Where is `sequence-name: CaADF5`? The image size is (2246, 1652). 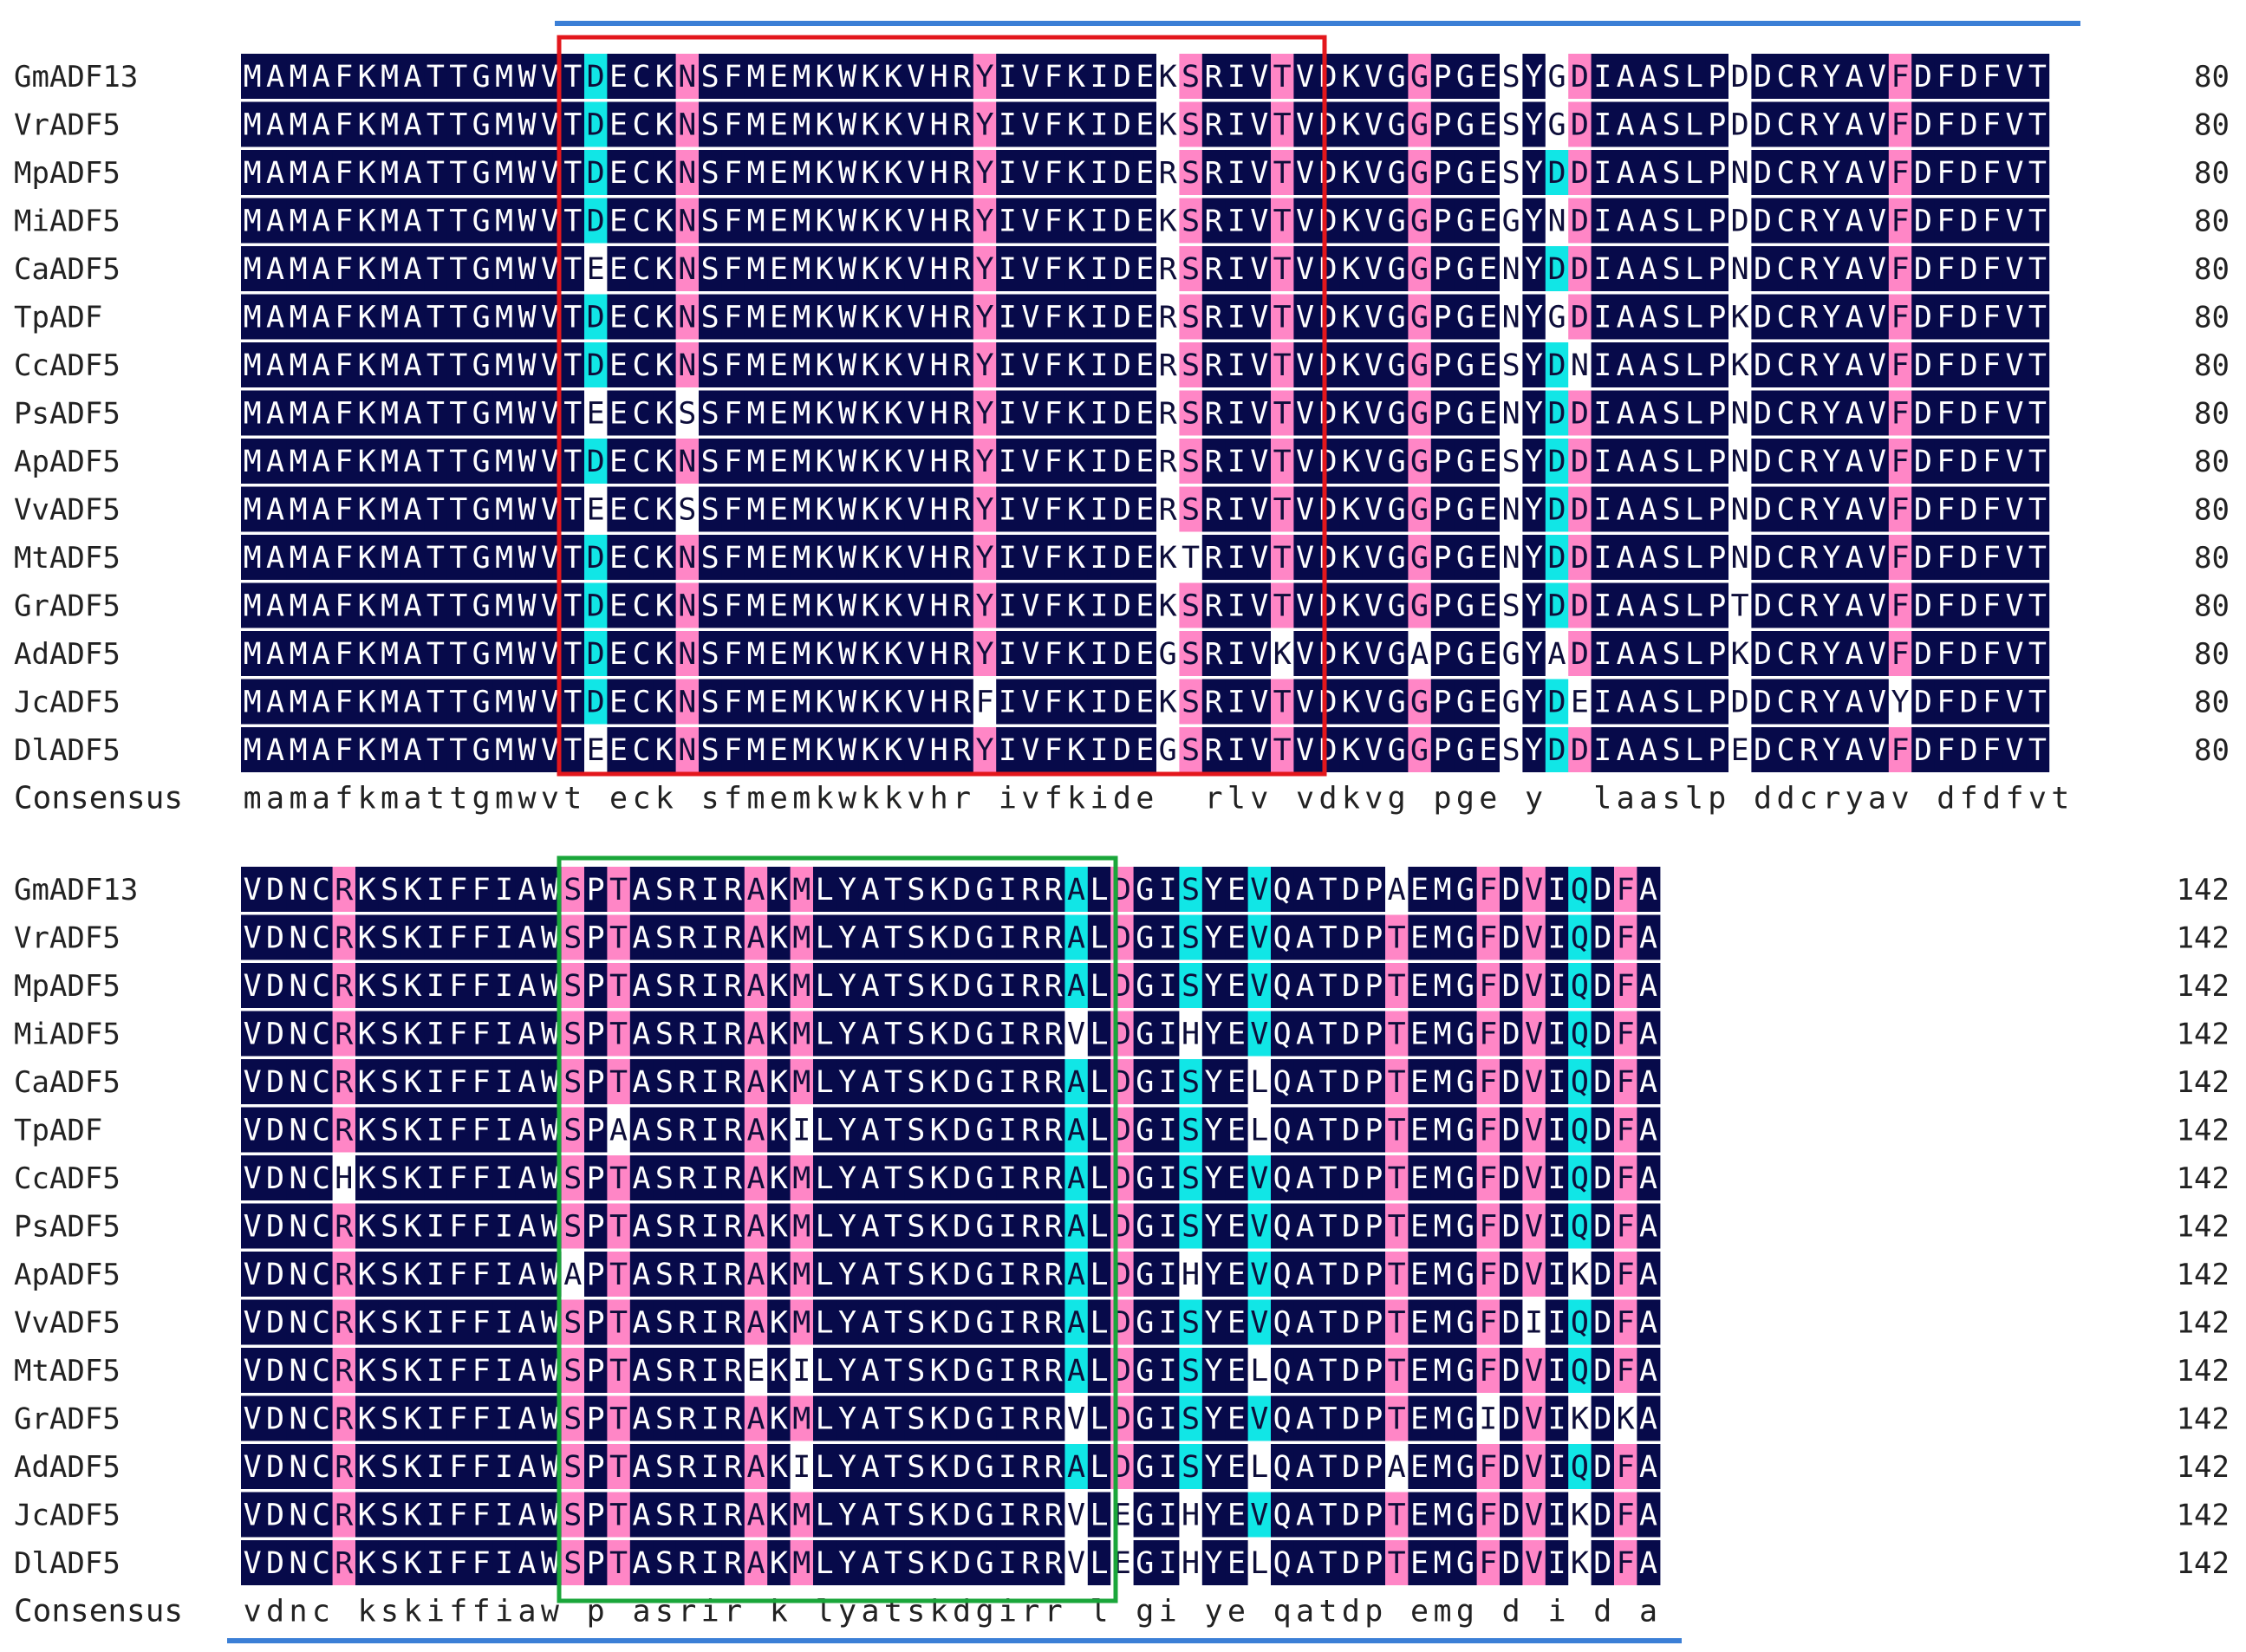
sequence-name: CaADF5 is located at coordinates (67, 269).